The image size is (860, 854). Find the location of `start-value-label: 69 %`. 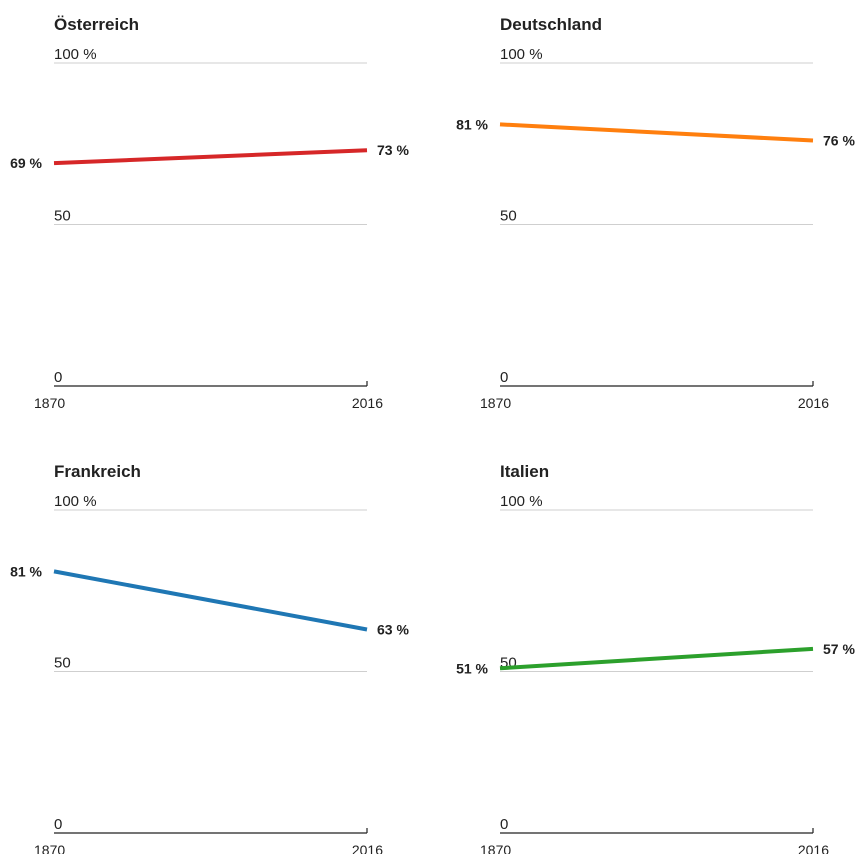

start-value-label: 69 % is located at coordinates (26, 163).